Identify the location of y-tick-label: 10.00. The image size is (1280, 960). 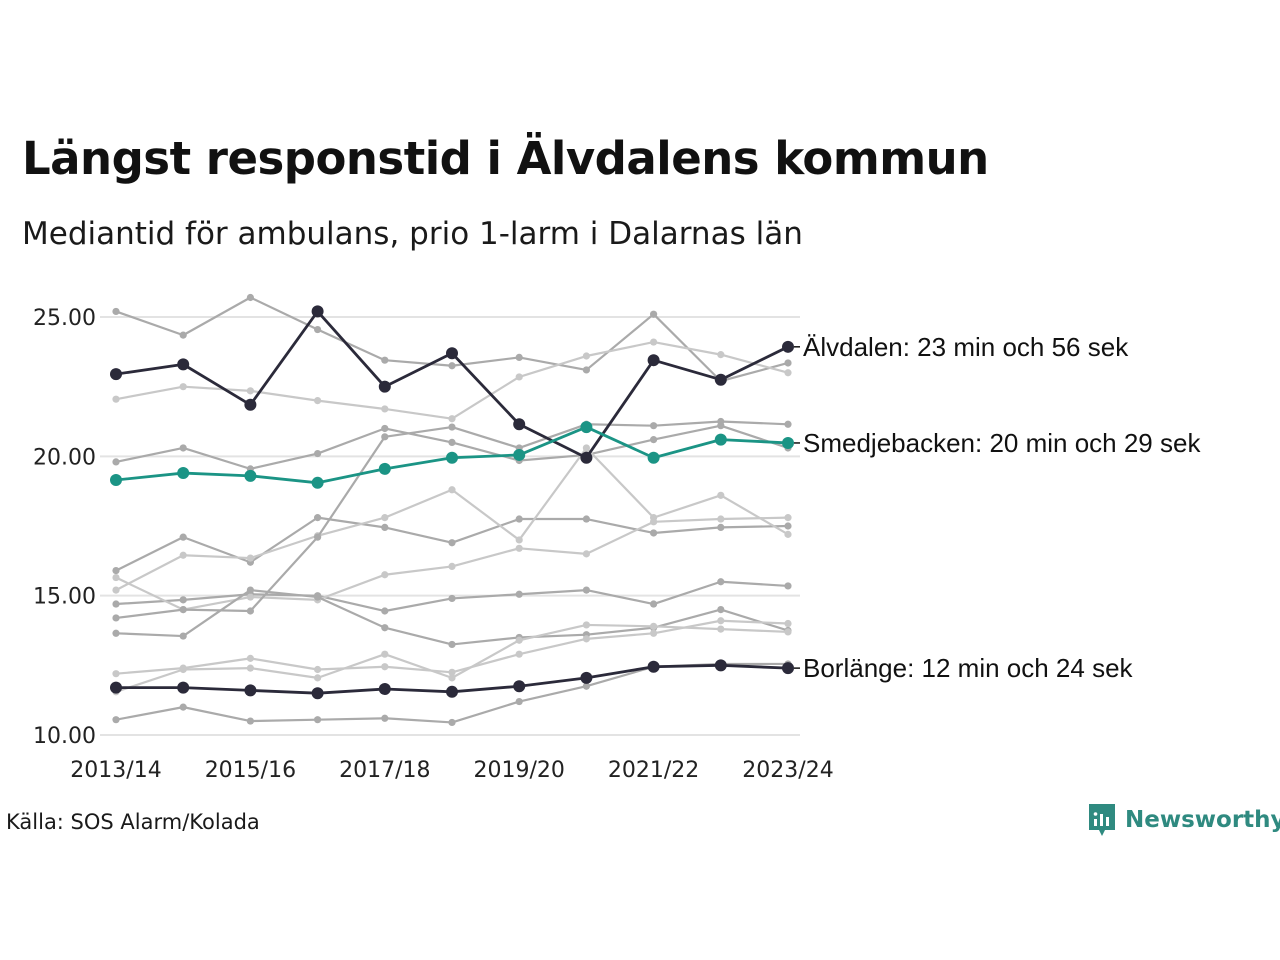
(64, 736).